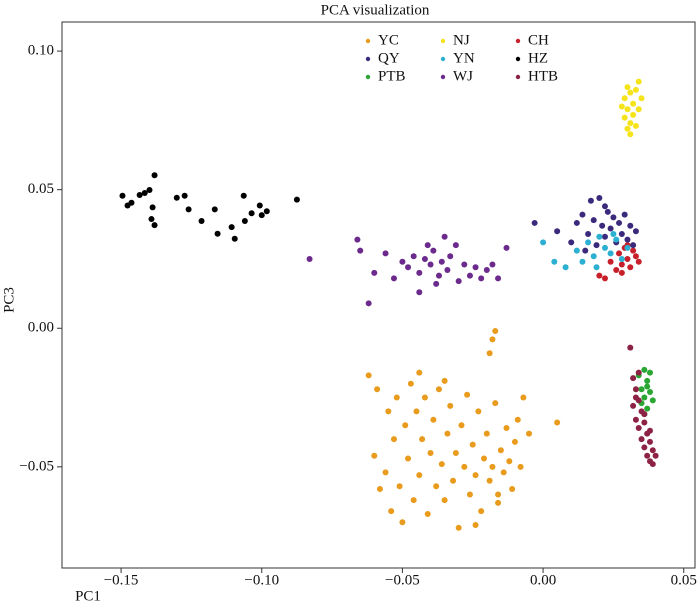  What do you see at coordinates (41, 328) in the screenshot?
I see `y-tick-label: 0.00` at bounding box center [41, 328].